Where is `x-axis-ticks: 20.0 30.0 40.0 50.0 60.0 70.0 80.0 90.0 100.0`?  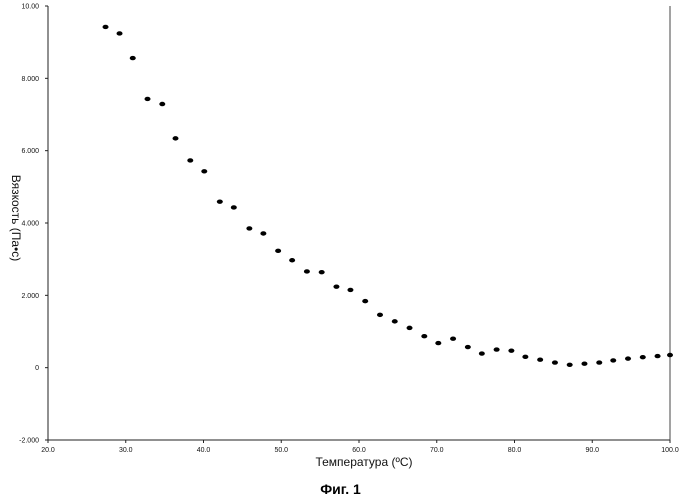 x-axis-ticks: 20.0 30.0 40.0 50.0 60.0 70.0 80.0 90.0 100.0 is located at coordinates (360, 447).